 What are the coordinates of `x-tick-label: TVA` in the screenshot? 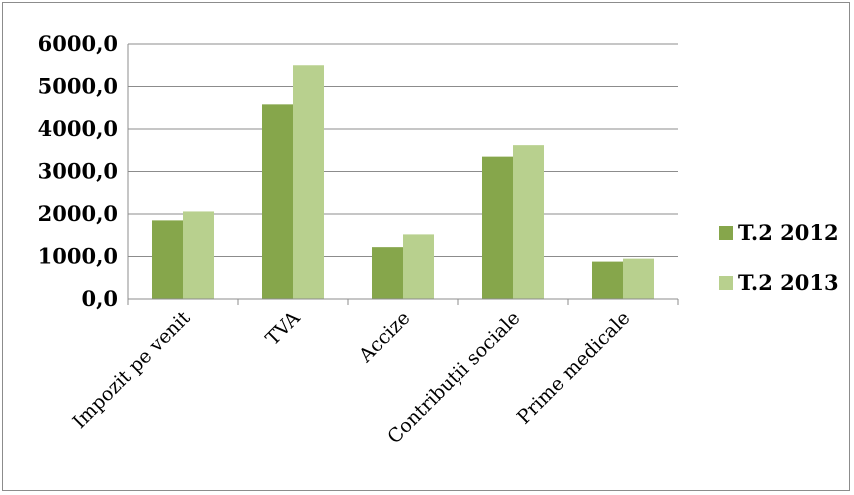 It's located at (283, 328).